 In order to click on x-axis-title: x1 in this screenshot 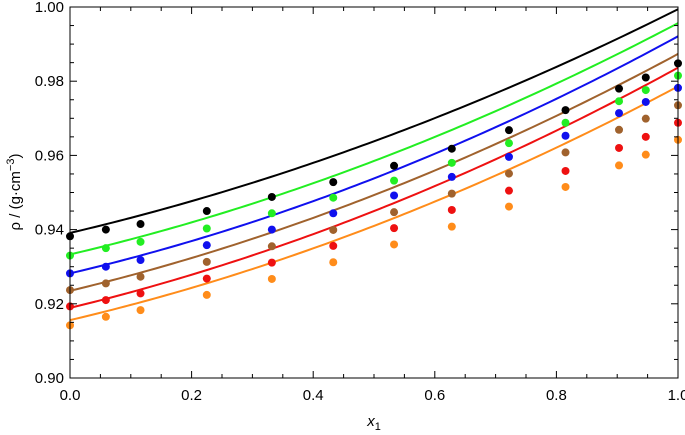, I will do `click(373, 423)`.